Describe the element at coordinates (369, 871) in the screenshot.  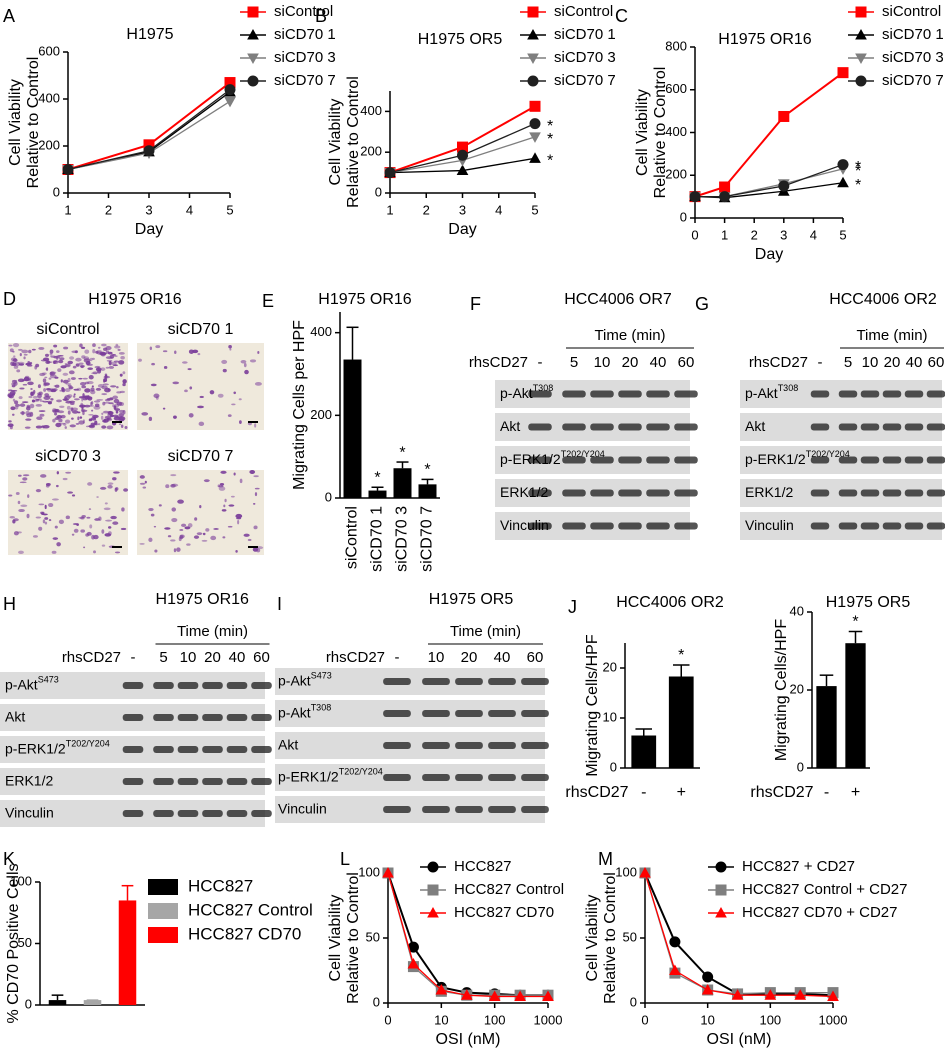
I see `y-tick-label: 100` at that location.